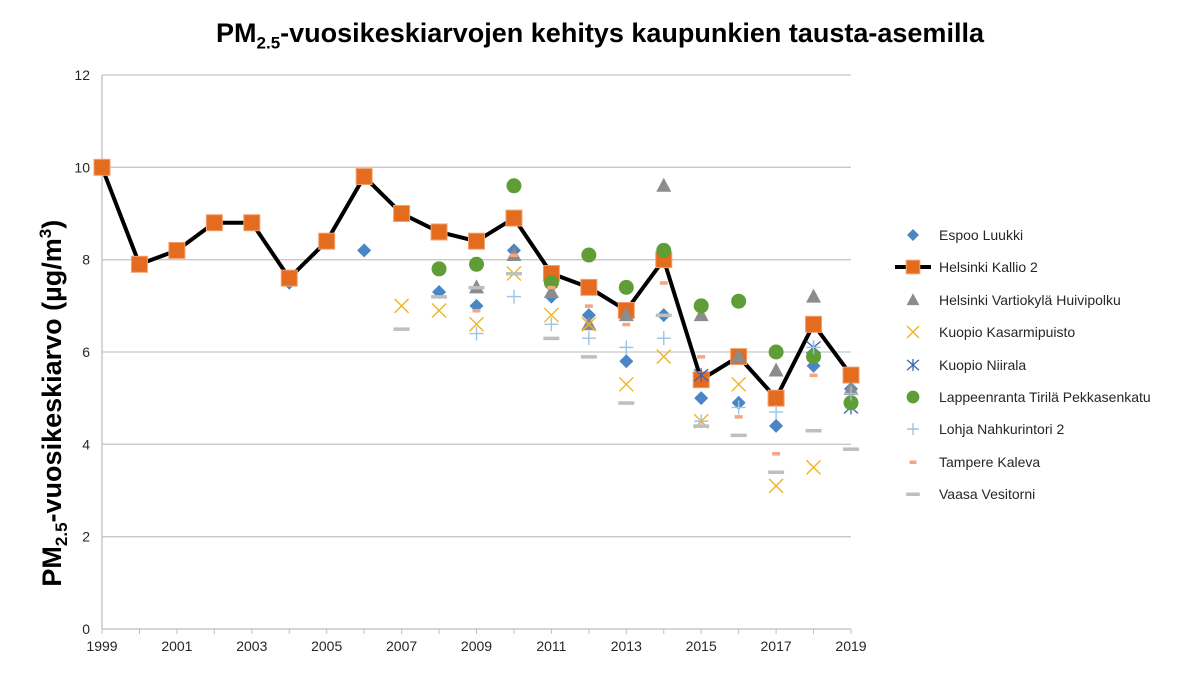  I want to click on y-tick-label: 4, so click(86, 444).